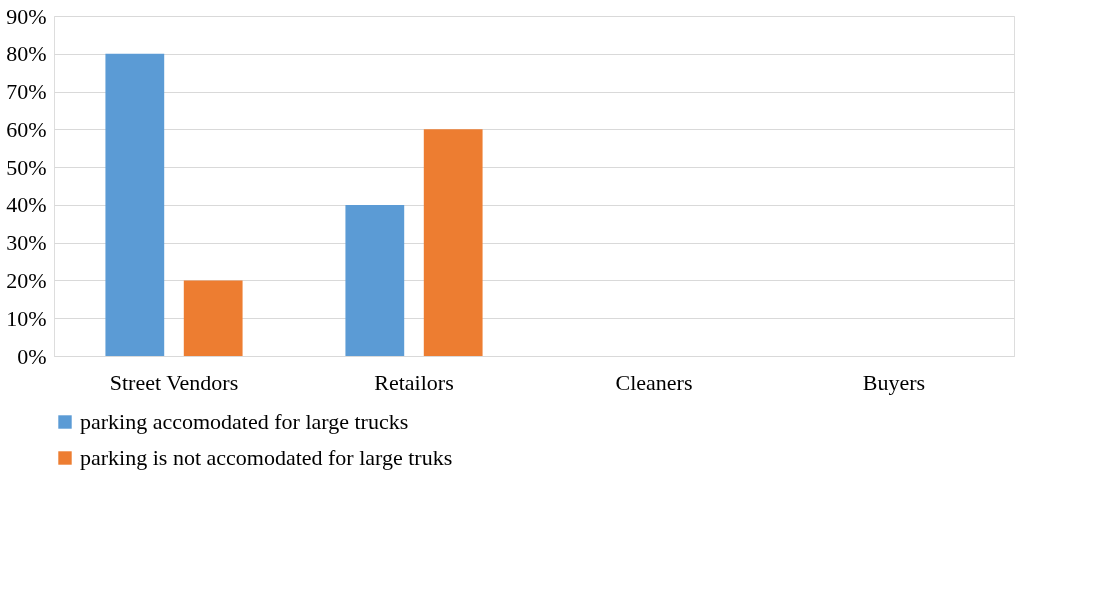 This screenshot has height=604, width=1117. I want to click on x-tick-label: Retailors, so click(414, 382).